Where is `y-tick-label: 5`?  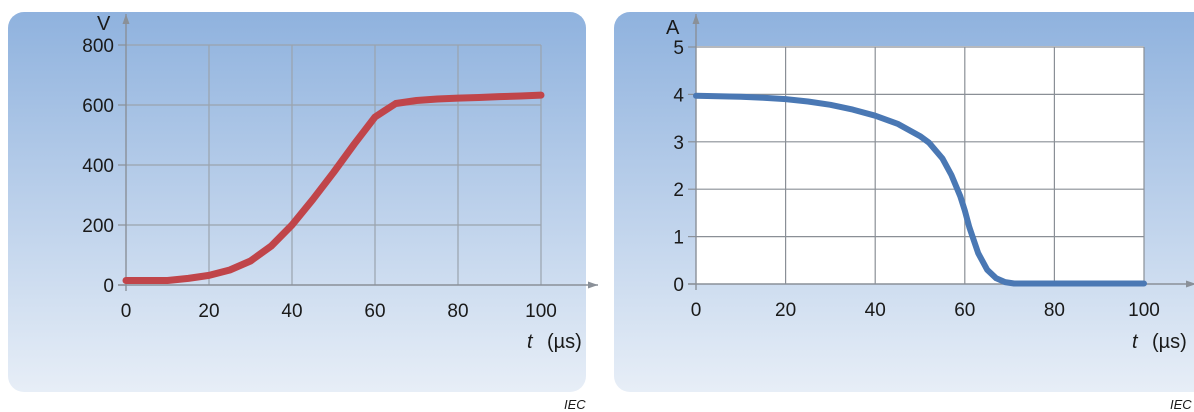
y-tick-label: 5 is located at coordinates (678, 48).